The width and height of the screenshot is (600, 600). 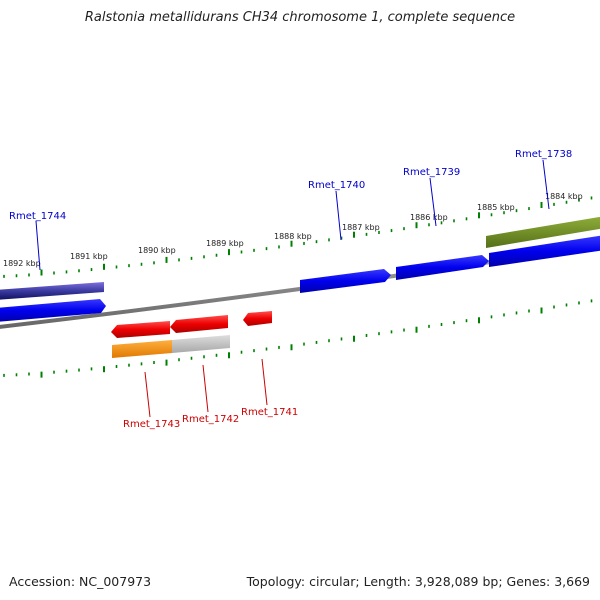 I want to click on ruler-label: 1891 kbp, so click(x=89, y=256).